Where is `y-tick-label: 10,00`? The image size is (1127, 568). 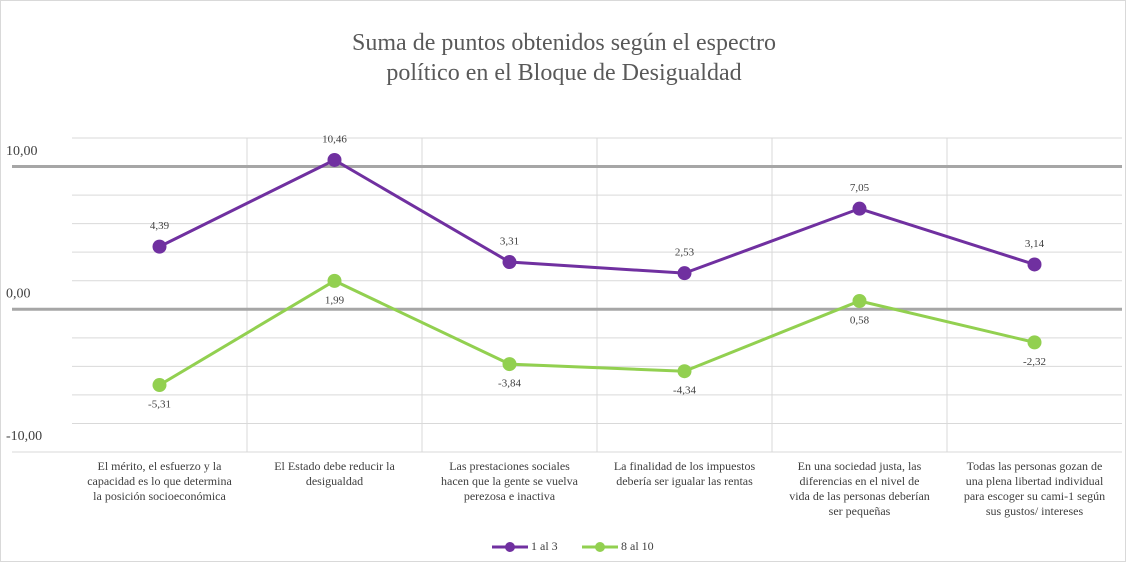 y-tick-label: 10,00 is located at coordinates (22, 151).